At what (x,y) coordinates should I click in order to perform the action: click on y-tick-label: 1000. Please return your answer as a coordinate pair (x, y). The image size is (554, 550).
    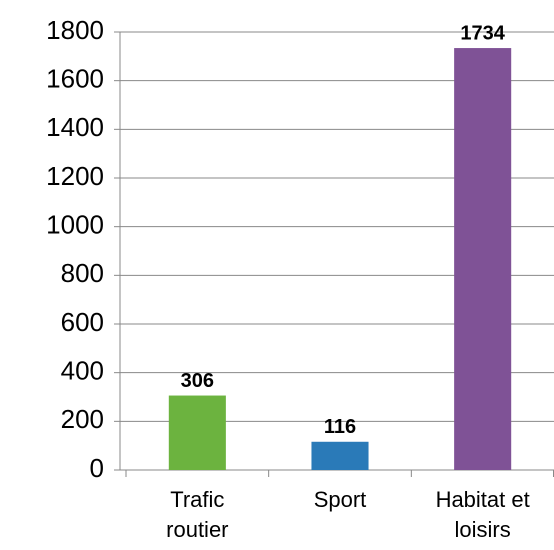
    Looking at the image, I should click on (75, 225).